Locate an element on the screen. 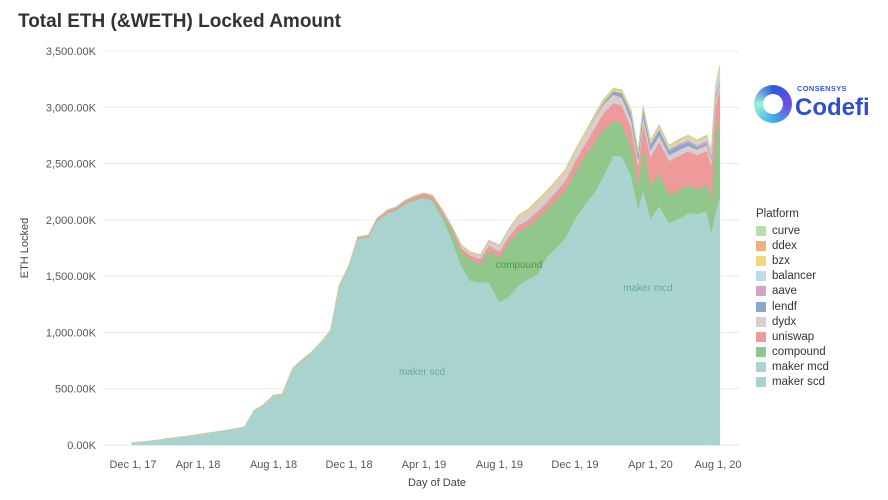 Image resolution: width=888 pixels, height=500 pixels. y-tick-label: 2,000.00K is located at coordinates (71, 221).